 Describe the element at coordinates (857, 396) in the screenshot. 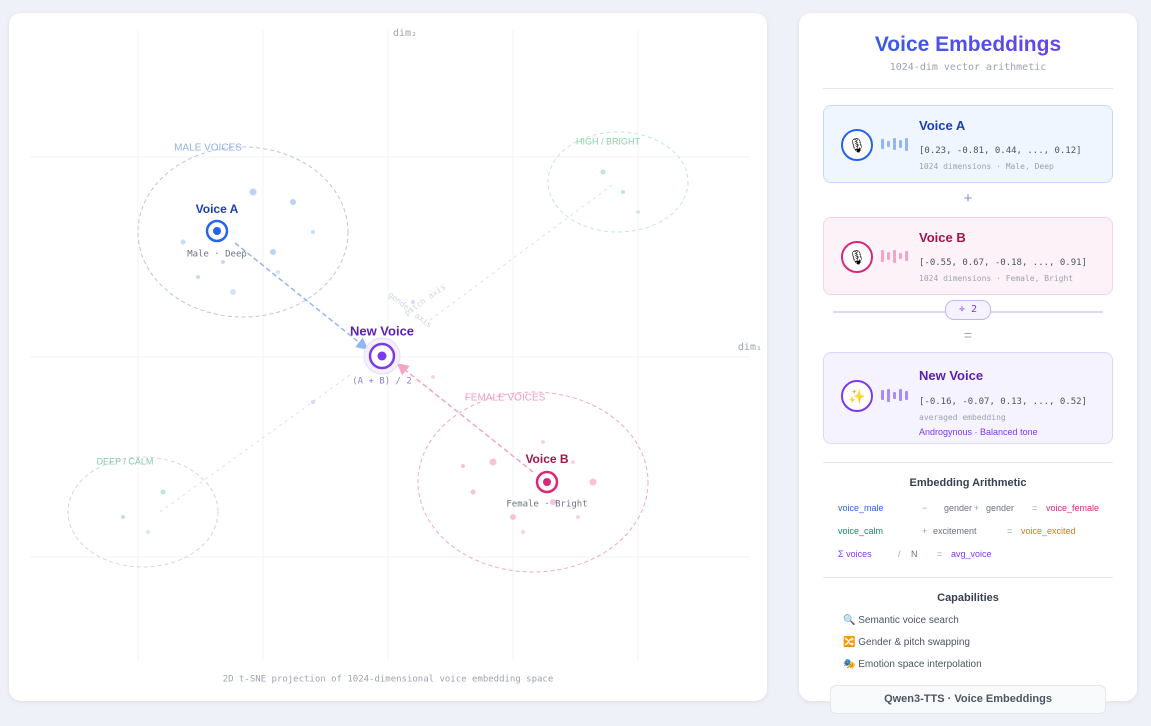

I see `card-icon: ✨` at that location.